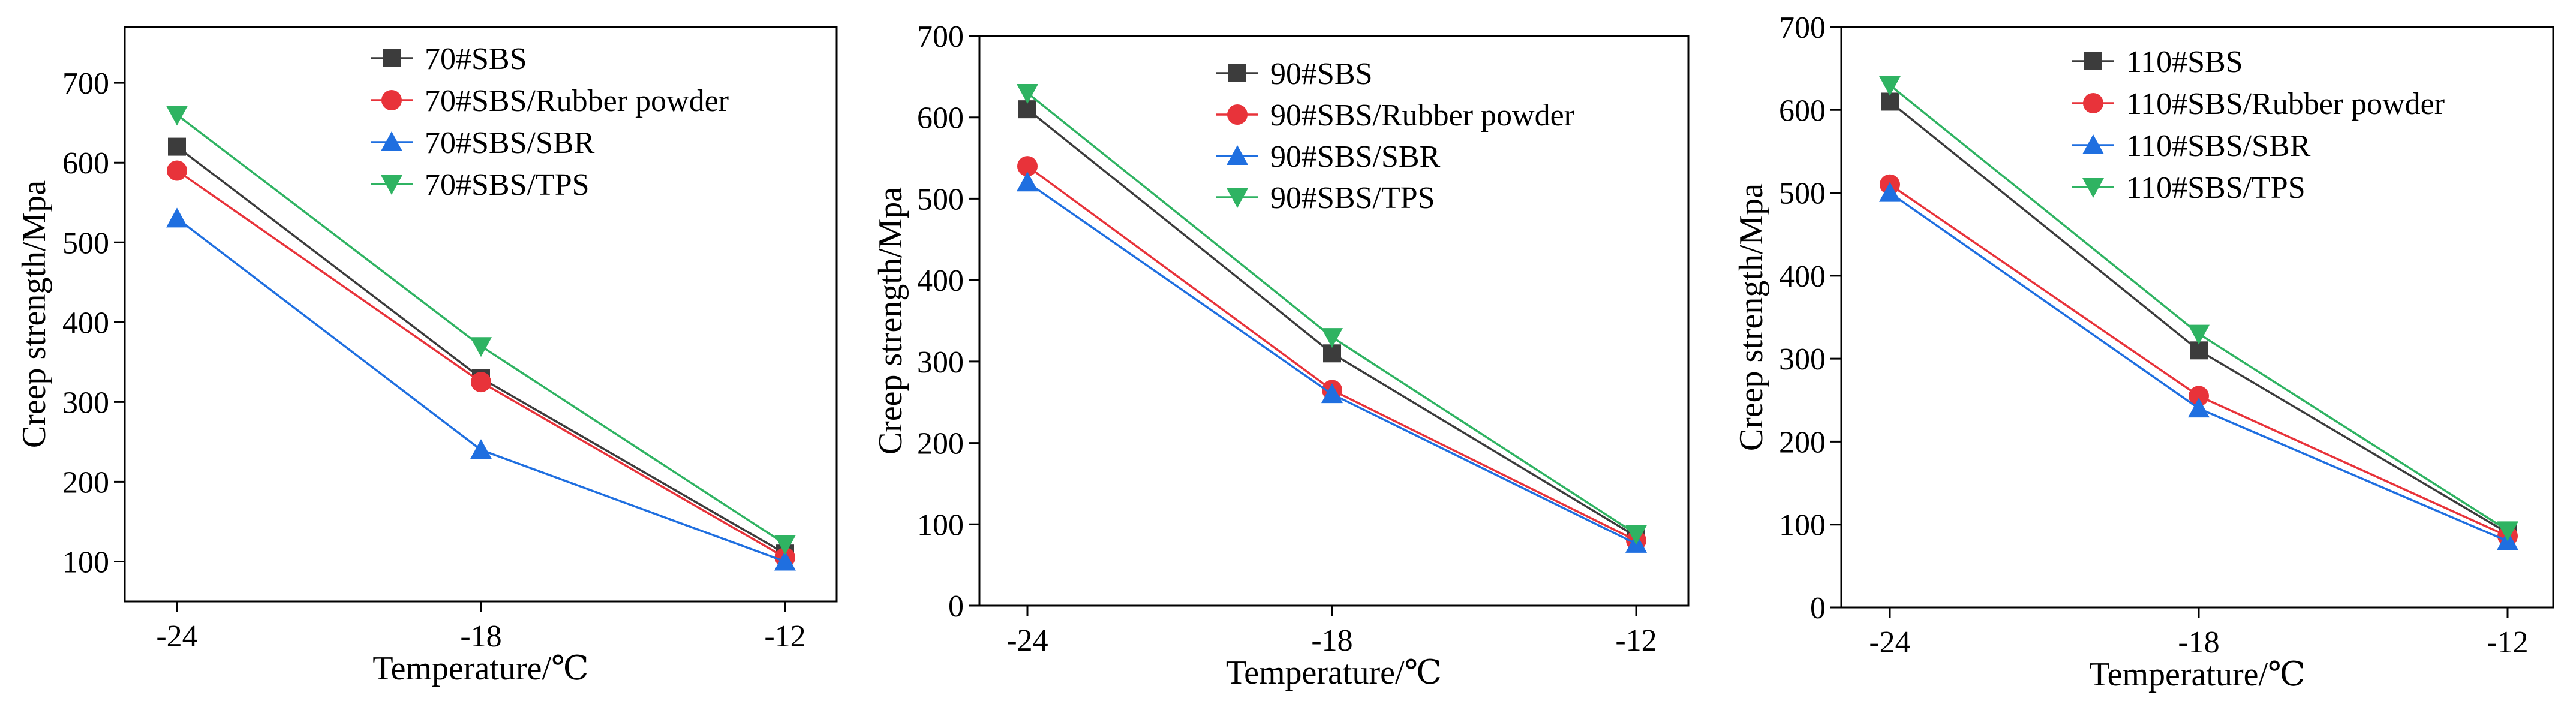  I want to click on legend-label: 70#SBS/SBR, so click(510, 143).